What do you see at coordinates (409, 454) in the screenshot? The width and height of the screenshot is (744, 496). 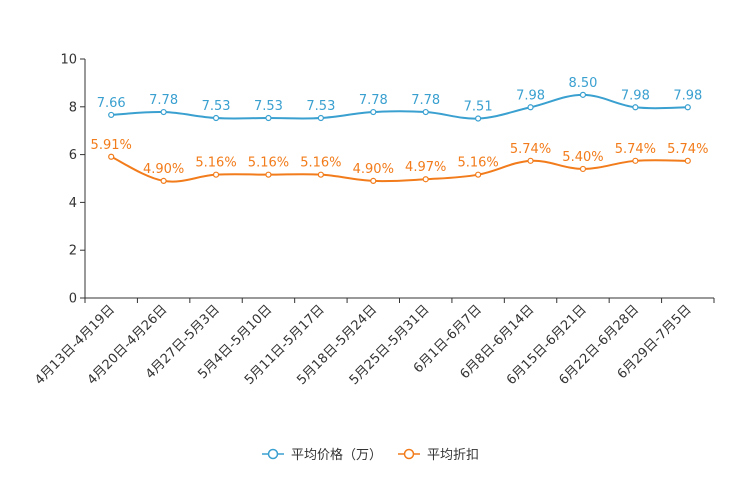 I see `legend-discount-marker` at bounding box center [409, 454].